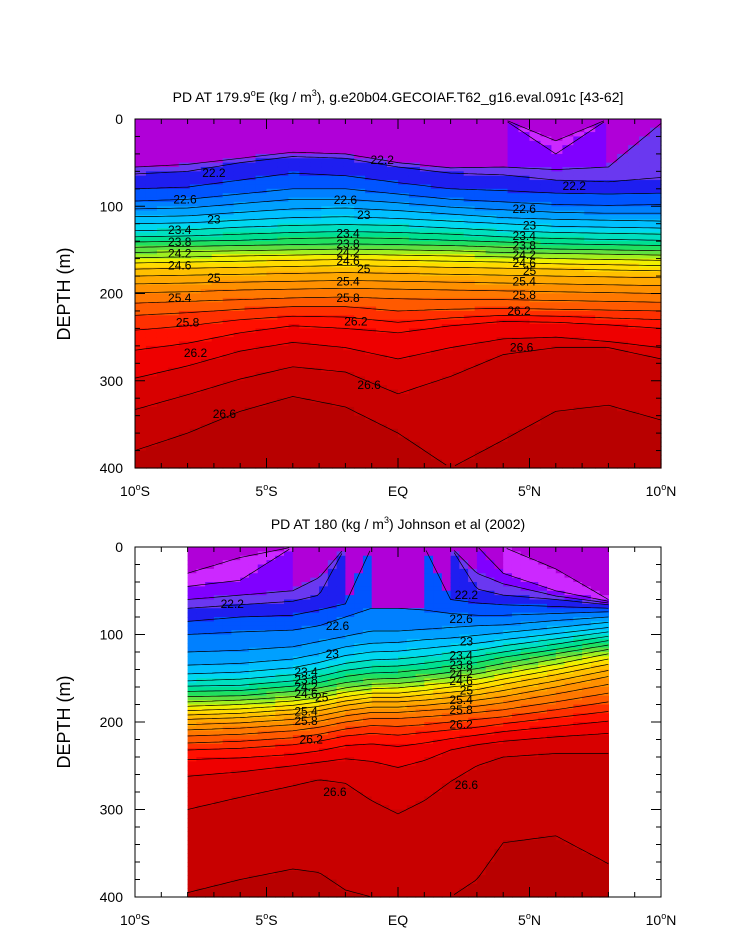 The height and width of the screenshot is (945, 733). What do you see at coordinates (398, 197) in the screenshot?
I see `contour-line` at bounding box center [398, 197].